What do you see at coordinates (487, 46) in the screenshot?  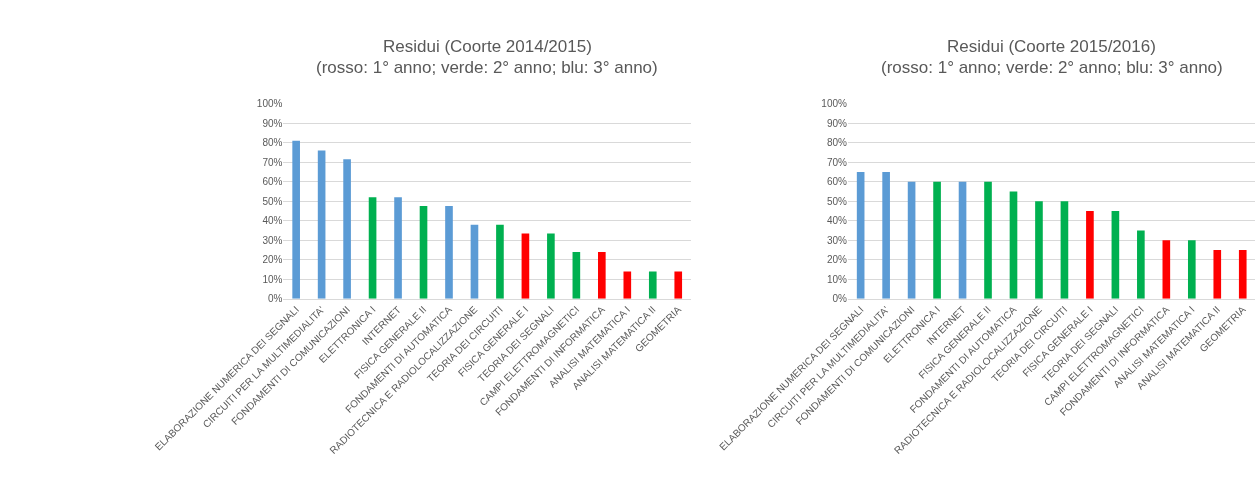 I see `chart-title: Residui (Coorte 2014/2015)` at bounding box center [487, 46].